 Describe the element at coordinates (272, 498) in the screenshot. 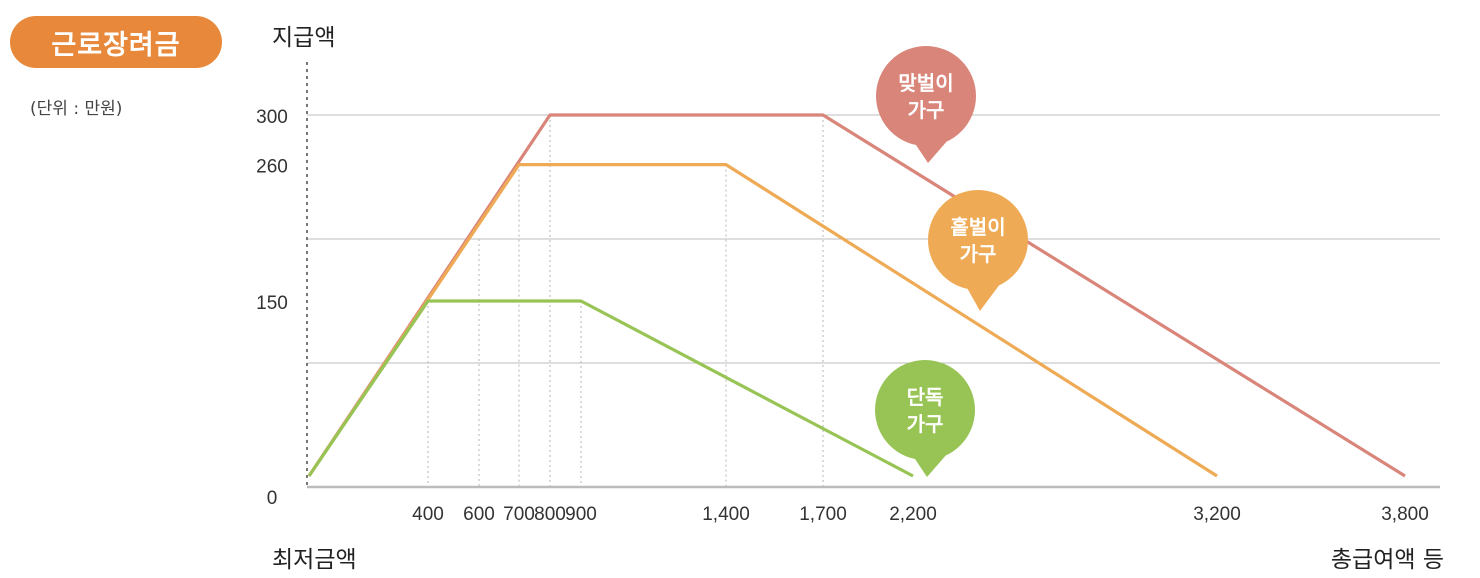

I see `y-tick-label: 0` at that location.